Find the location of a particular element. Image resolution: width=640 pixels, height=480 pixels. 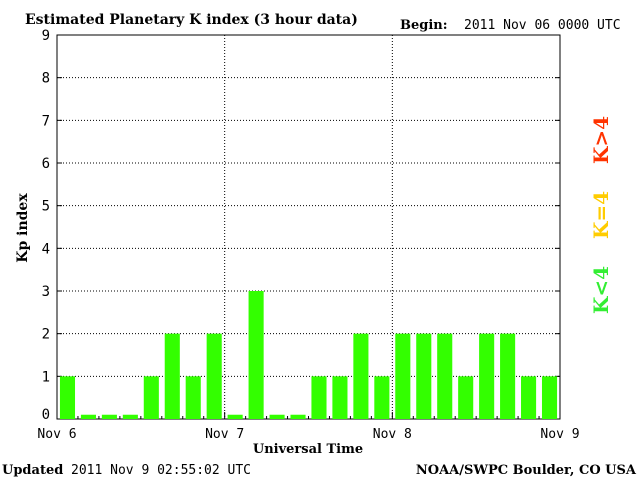

y-tick-label: 2 is located at coordinates (46, 335).